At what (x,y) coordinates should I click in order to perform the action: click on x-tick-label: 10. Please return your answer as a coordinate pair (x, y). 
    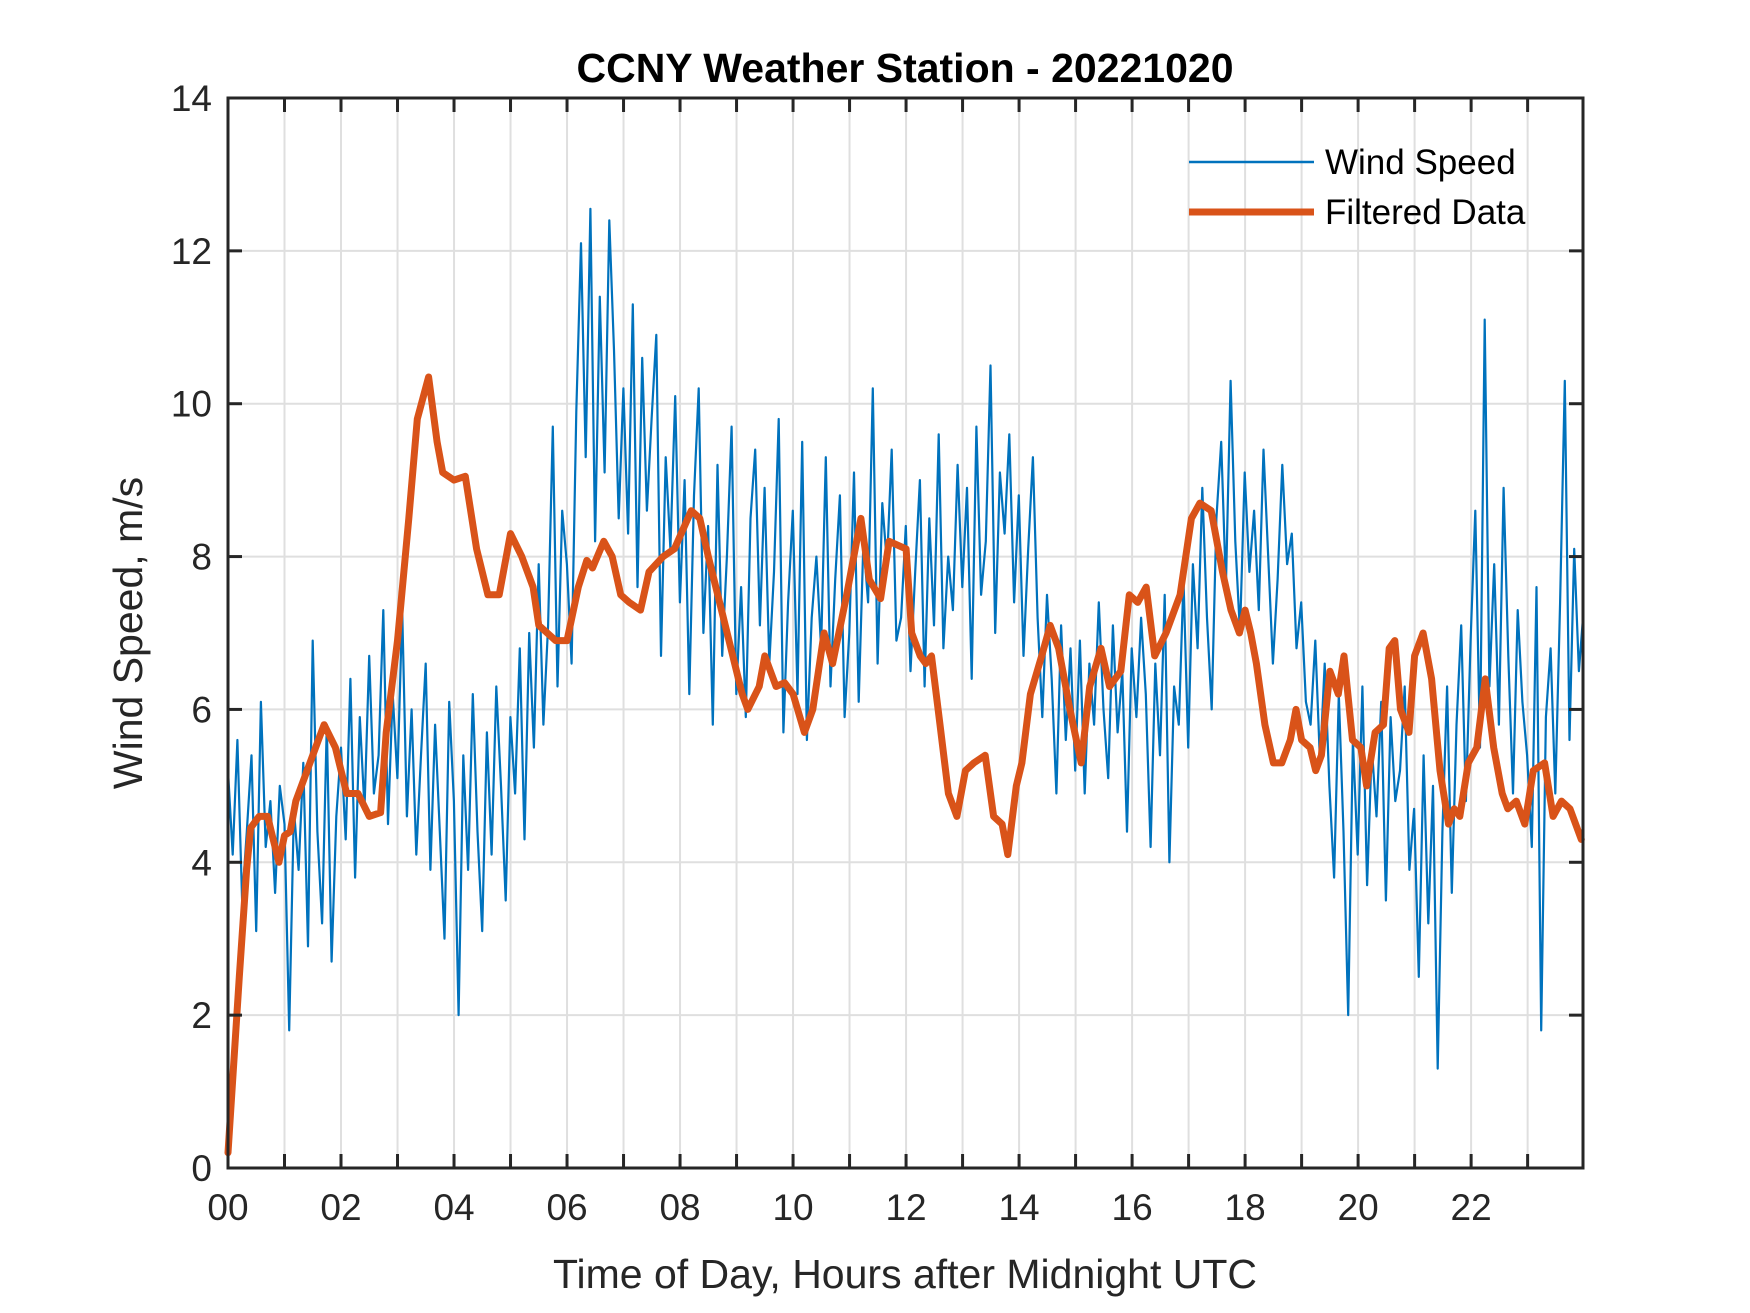
    Looking at the image, I should click on (792, 1207).